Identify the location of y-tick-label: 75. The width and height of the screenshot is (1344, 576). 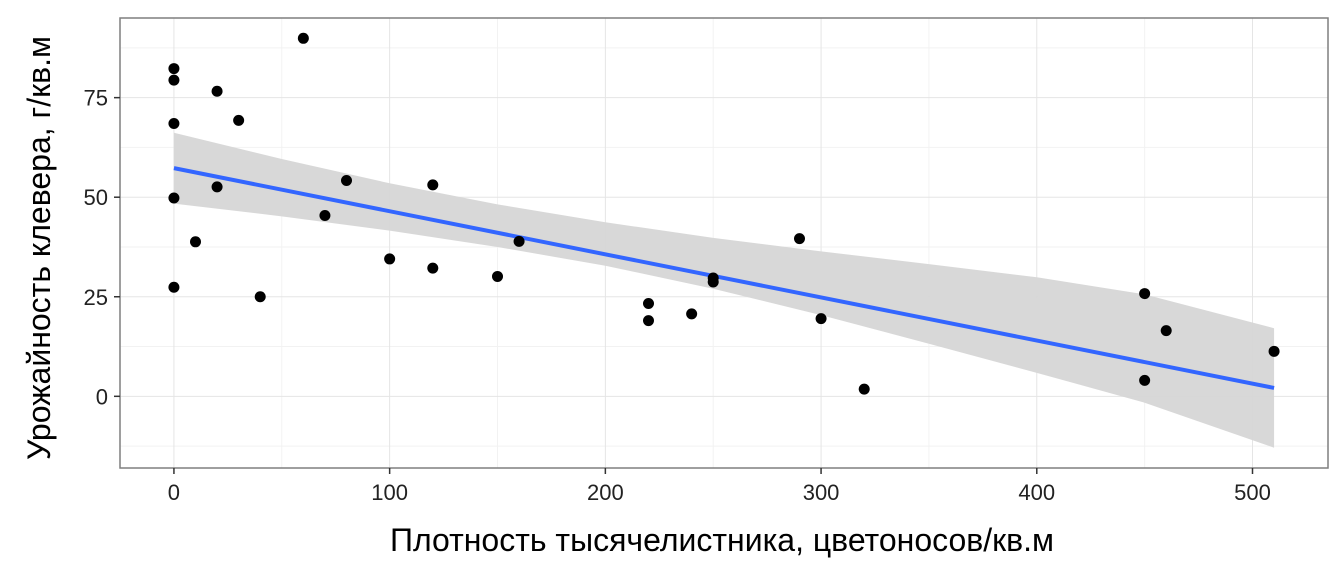
(96, 98).